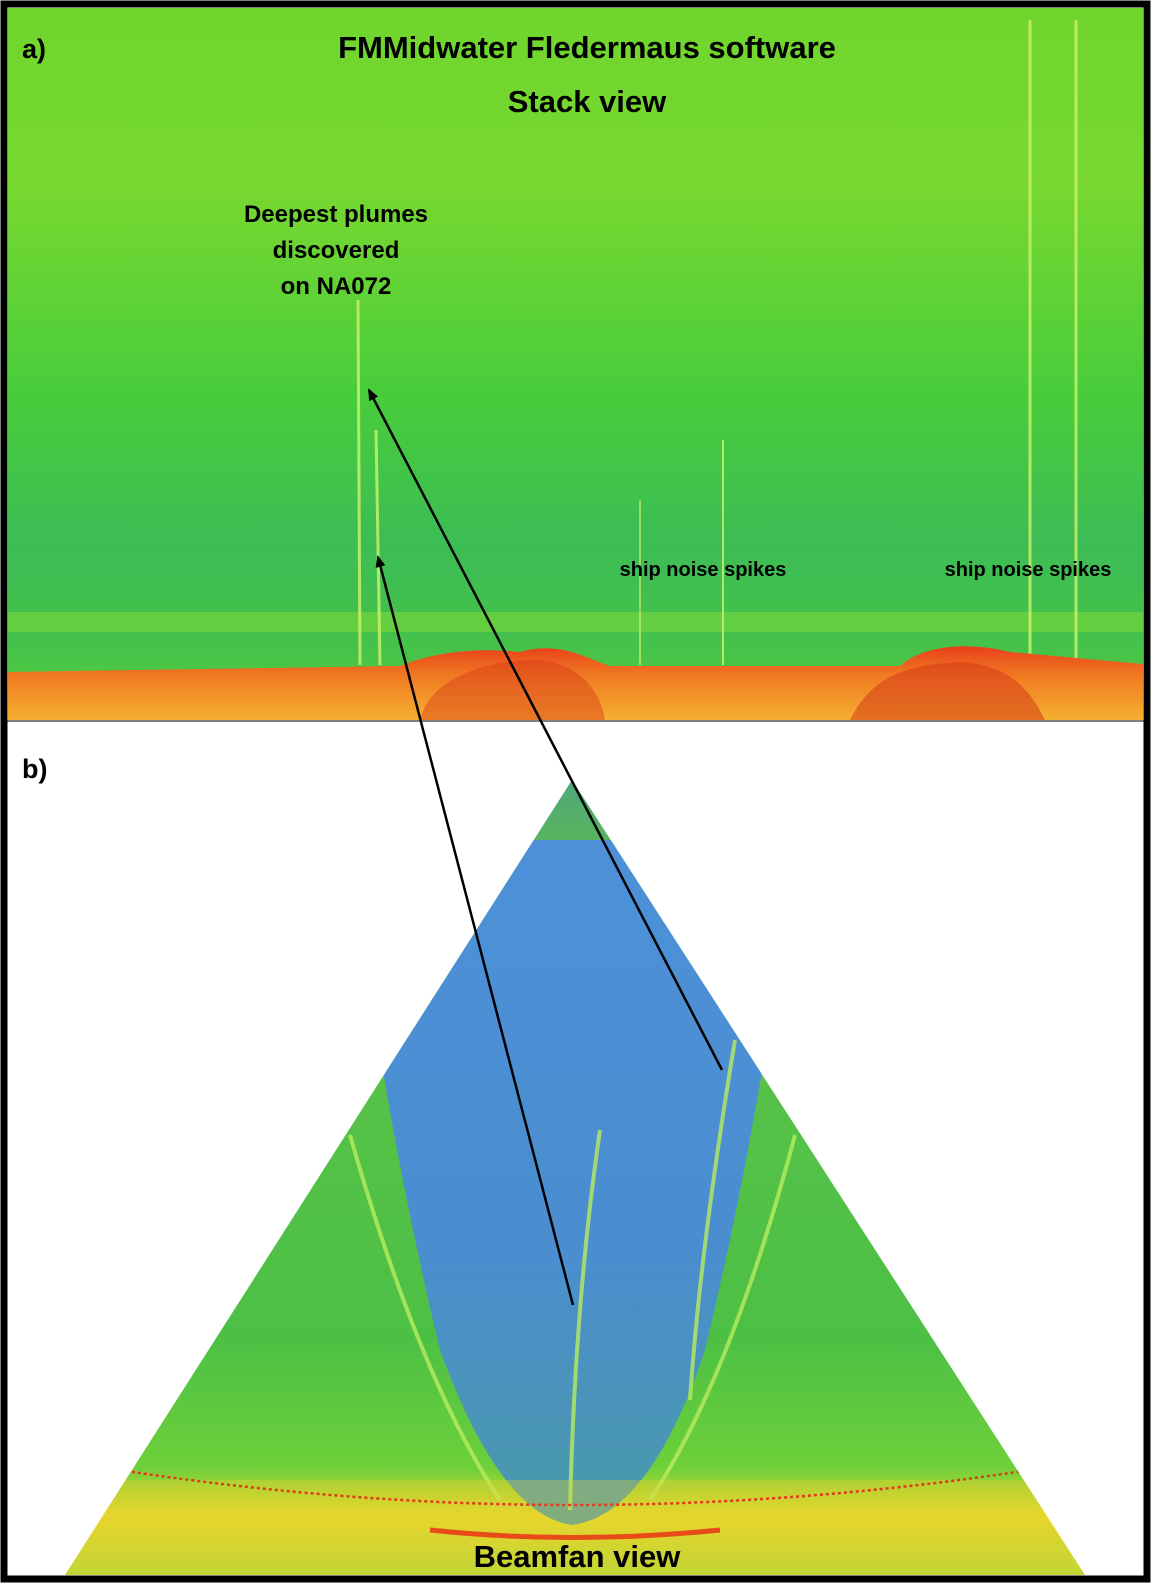 Image resolution: width=1151 pixels, height=1588 pixels. Describe the element at coordinates (587, 47) in the screenshot. I see `title: FMMidwater Fledermaus software` at that location.